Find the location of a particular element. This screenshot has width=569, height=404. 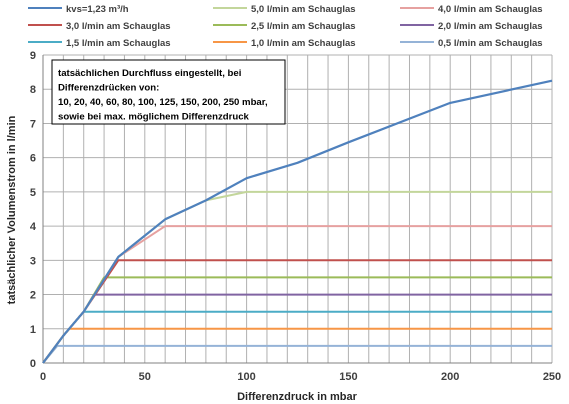

y-tick-label: 3 is located at coordinates (33, 261).